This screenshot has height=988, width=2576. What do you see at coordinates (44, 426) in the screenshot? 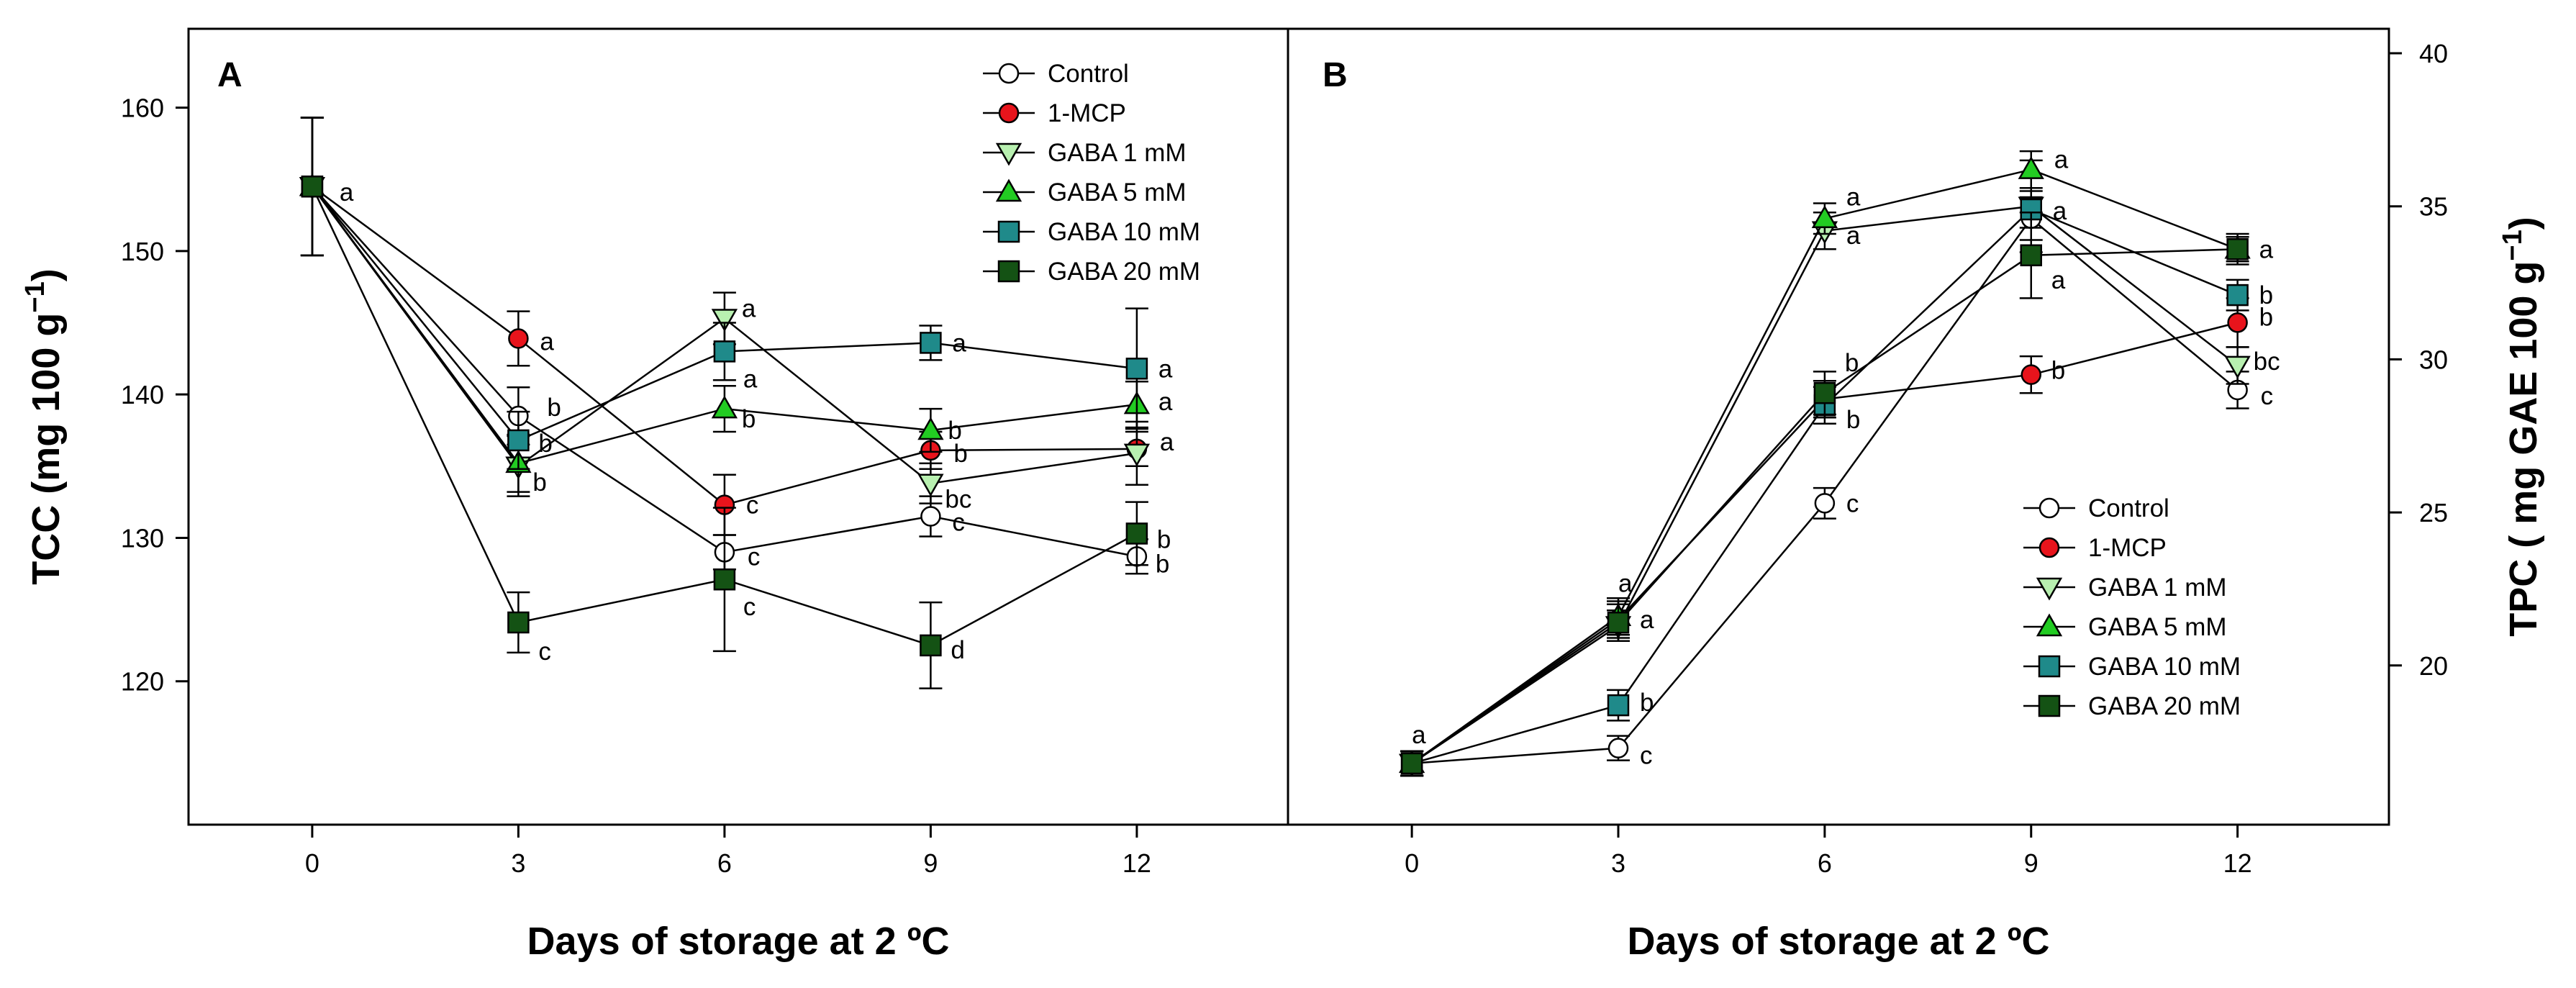
I see `y-axis-title: TCC (mg 100 g−1)` at bounding box center [44, 426].